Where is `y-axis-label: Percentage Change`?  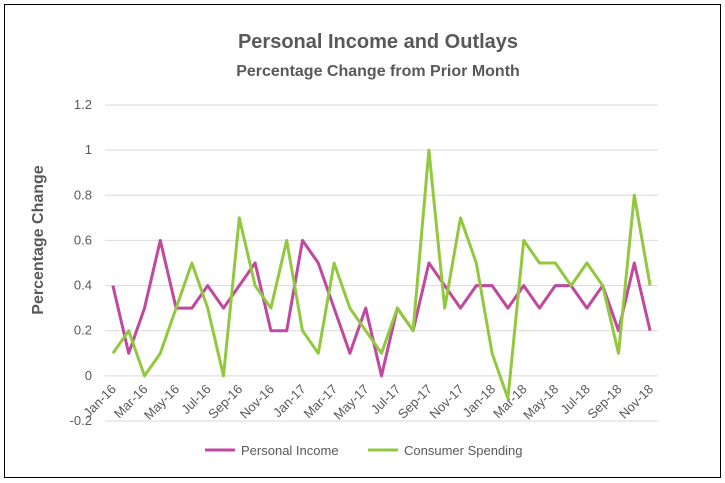
y-axis-label: Percentage Change is located at coordinates (38, 239).